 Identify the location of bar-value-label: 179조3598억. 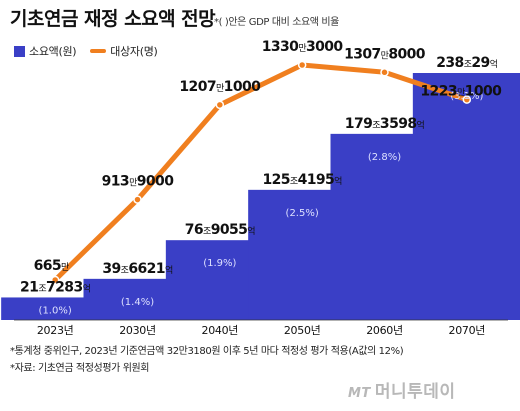
(385, 124).